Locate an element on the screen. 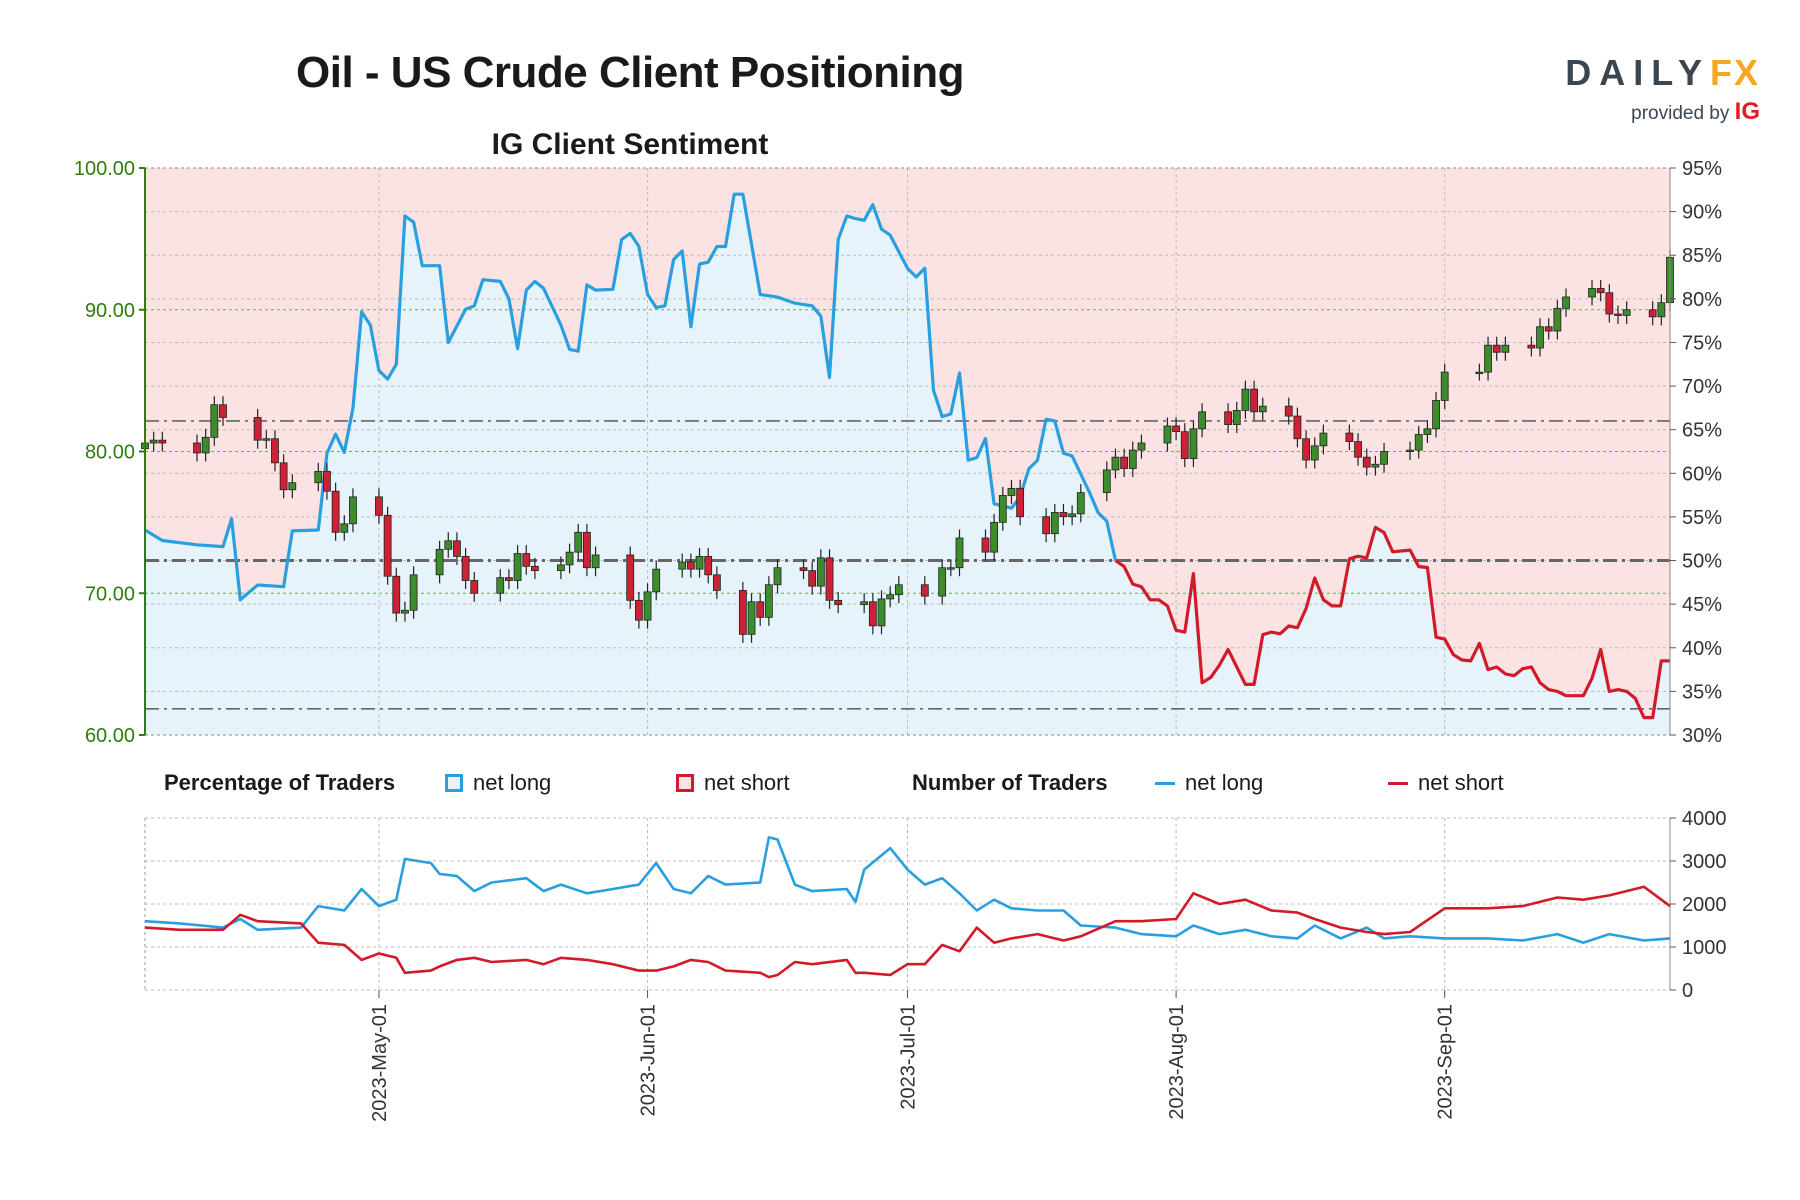  pct-tick-label: 60% is located at coordinates (1702, 474).